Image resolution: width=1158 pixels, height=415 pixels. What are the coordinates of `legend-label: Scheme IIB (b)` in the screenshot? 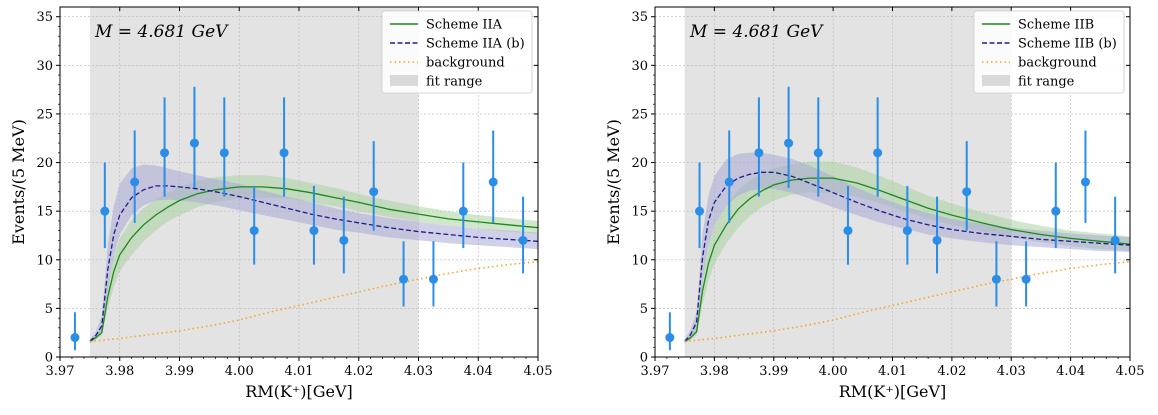 It's located at (1067, 44).